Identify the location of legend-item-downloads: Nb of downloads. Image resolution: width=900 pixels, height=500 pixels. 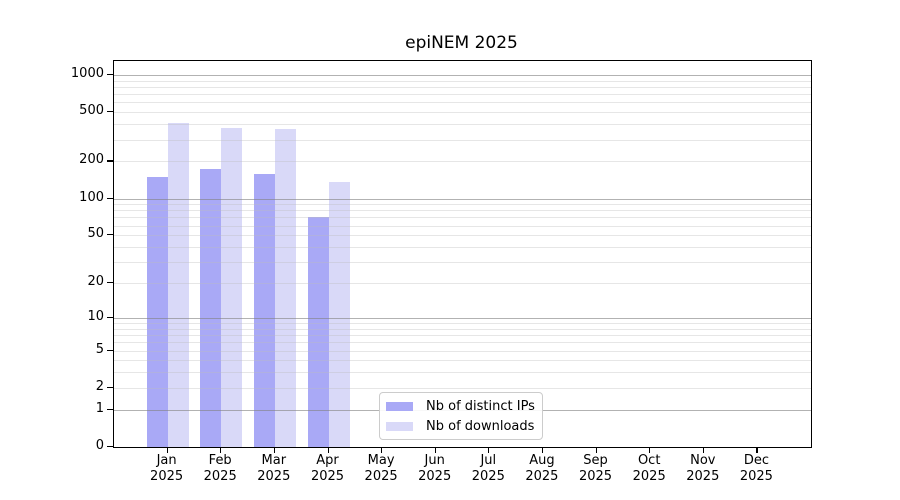
(460, 426).